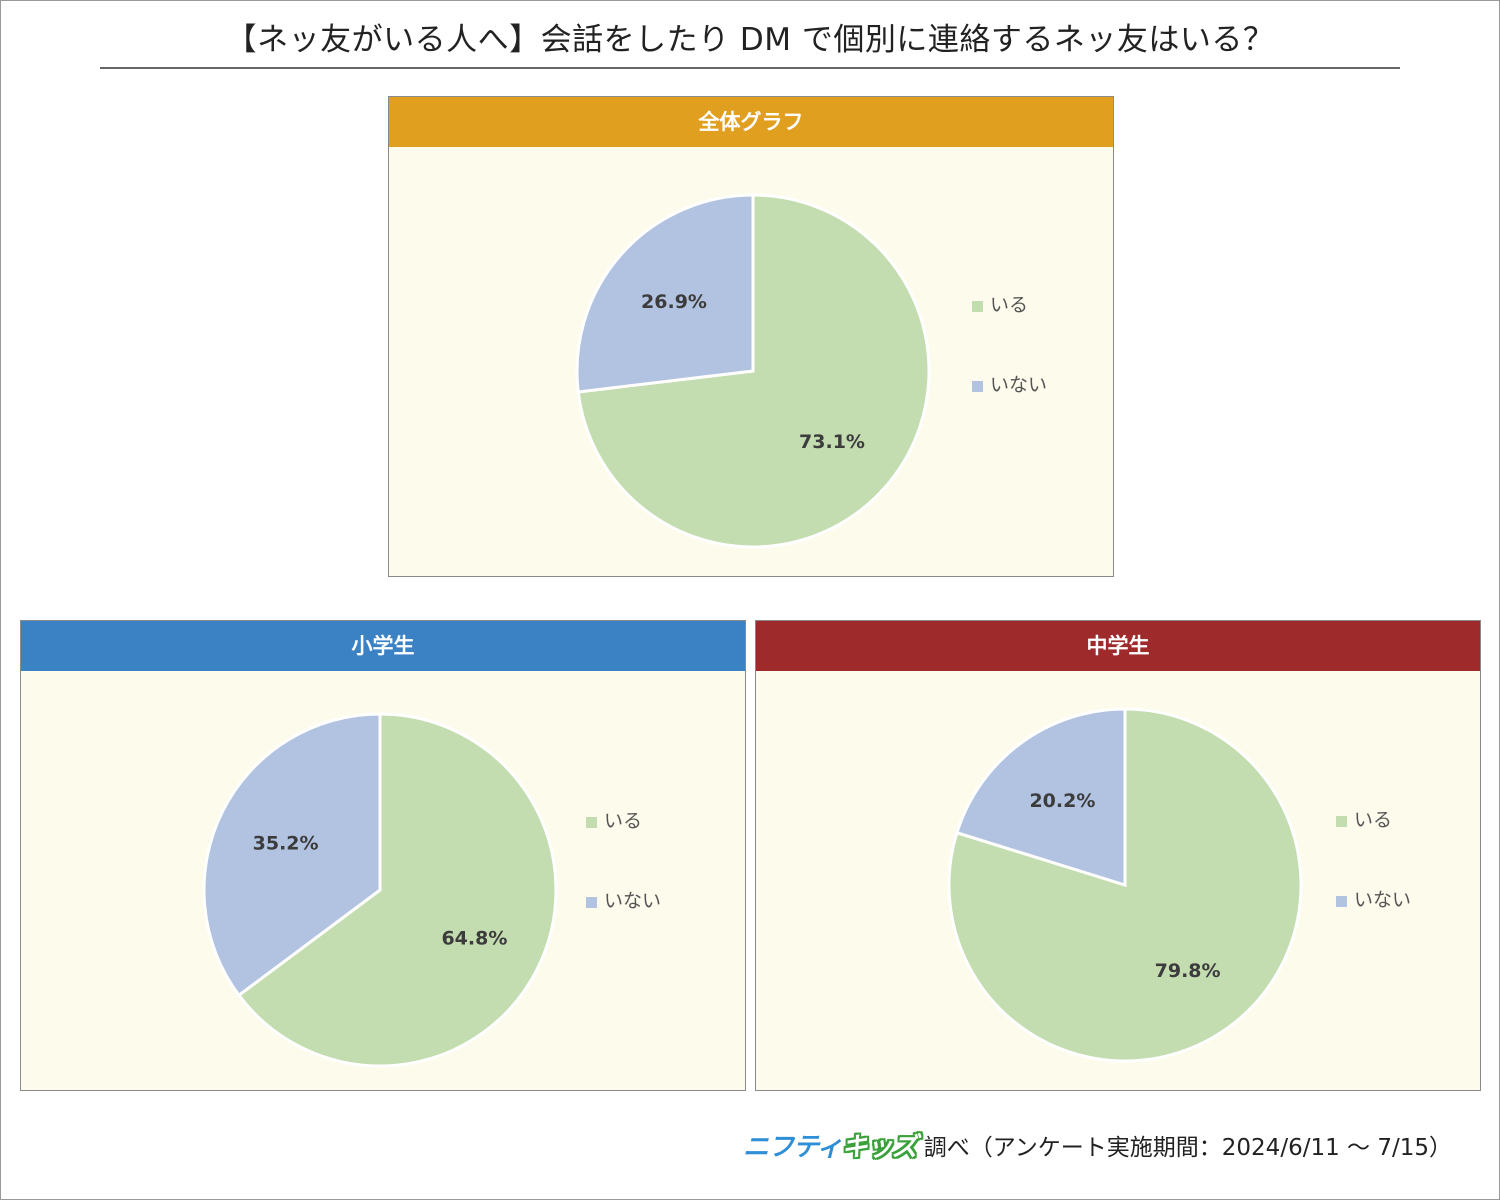 This screenshot has height=1200, width=1500. What do you see at coordinates (1341, 821) in the screenshot?
I see `legend-swatch-junior-high-iru` at bounding box center [1341, 821].